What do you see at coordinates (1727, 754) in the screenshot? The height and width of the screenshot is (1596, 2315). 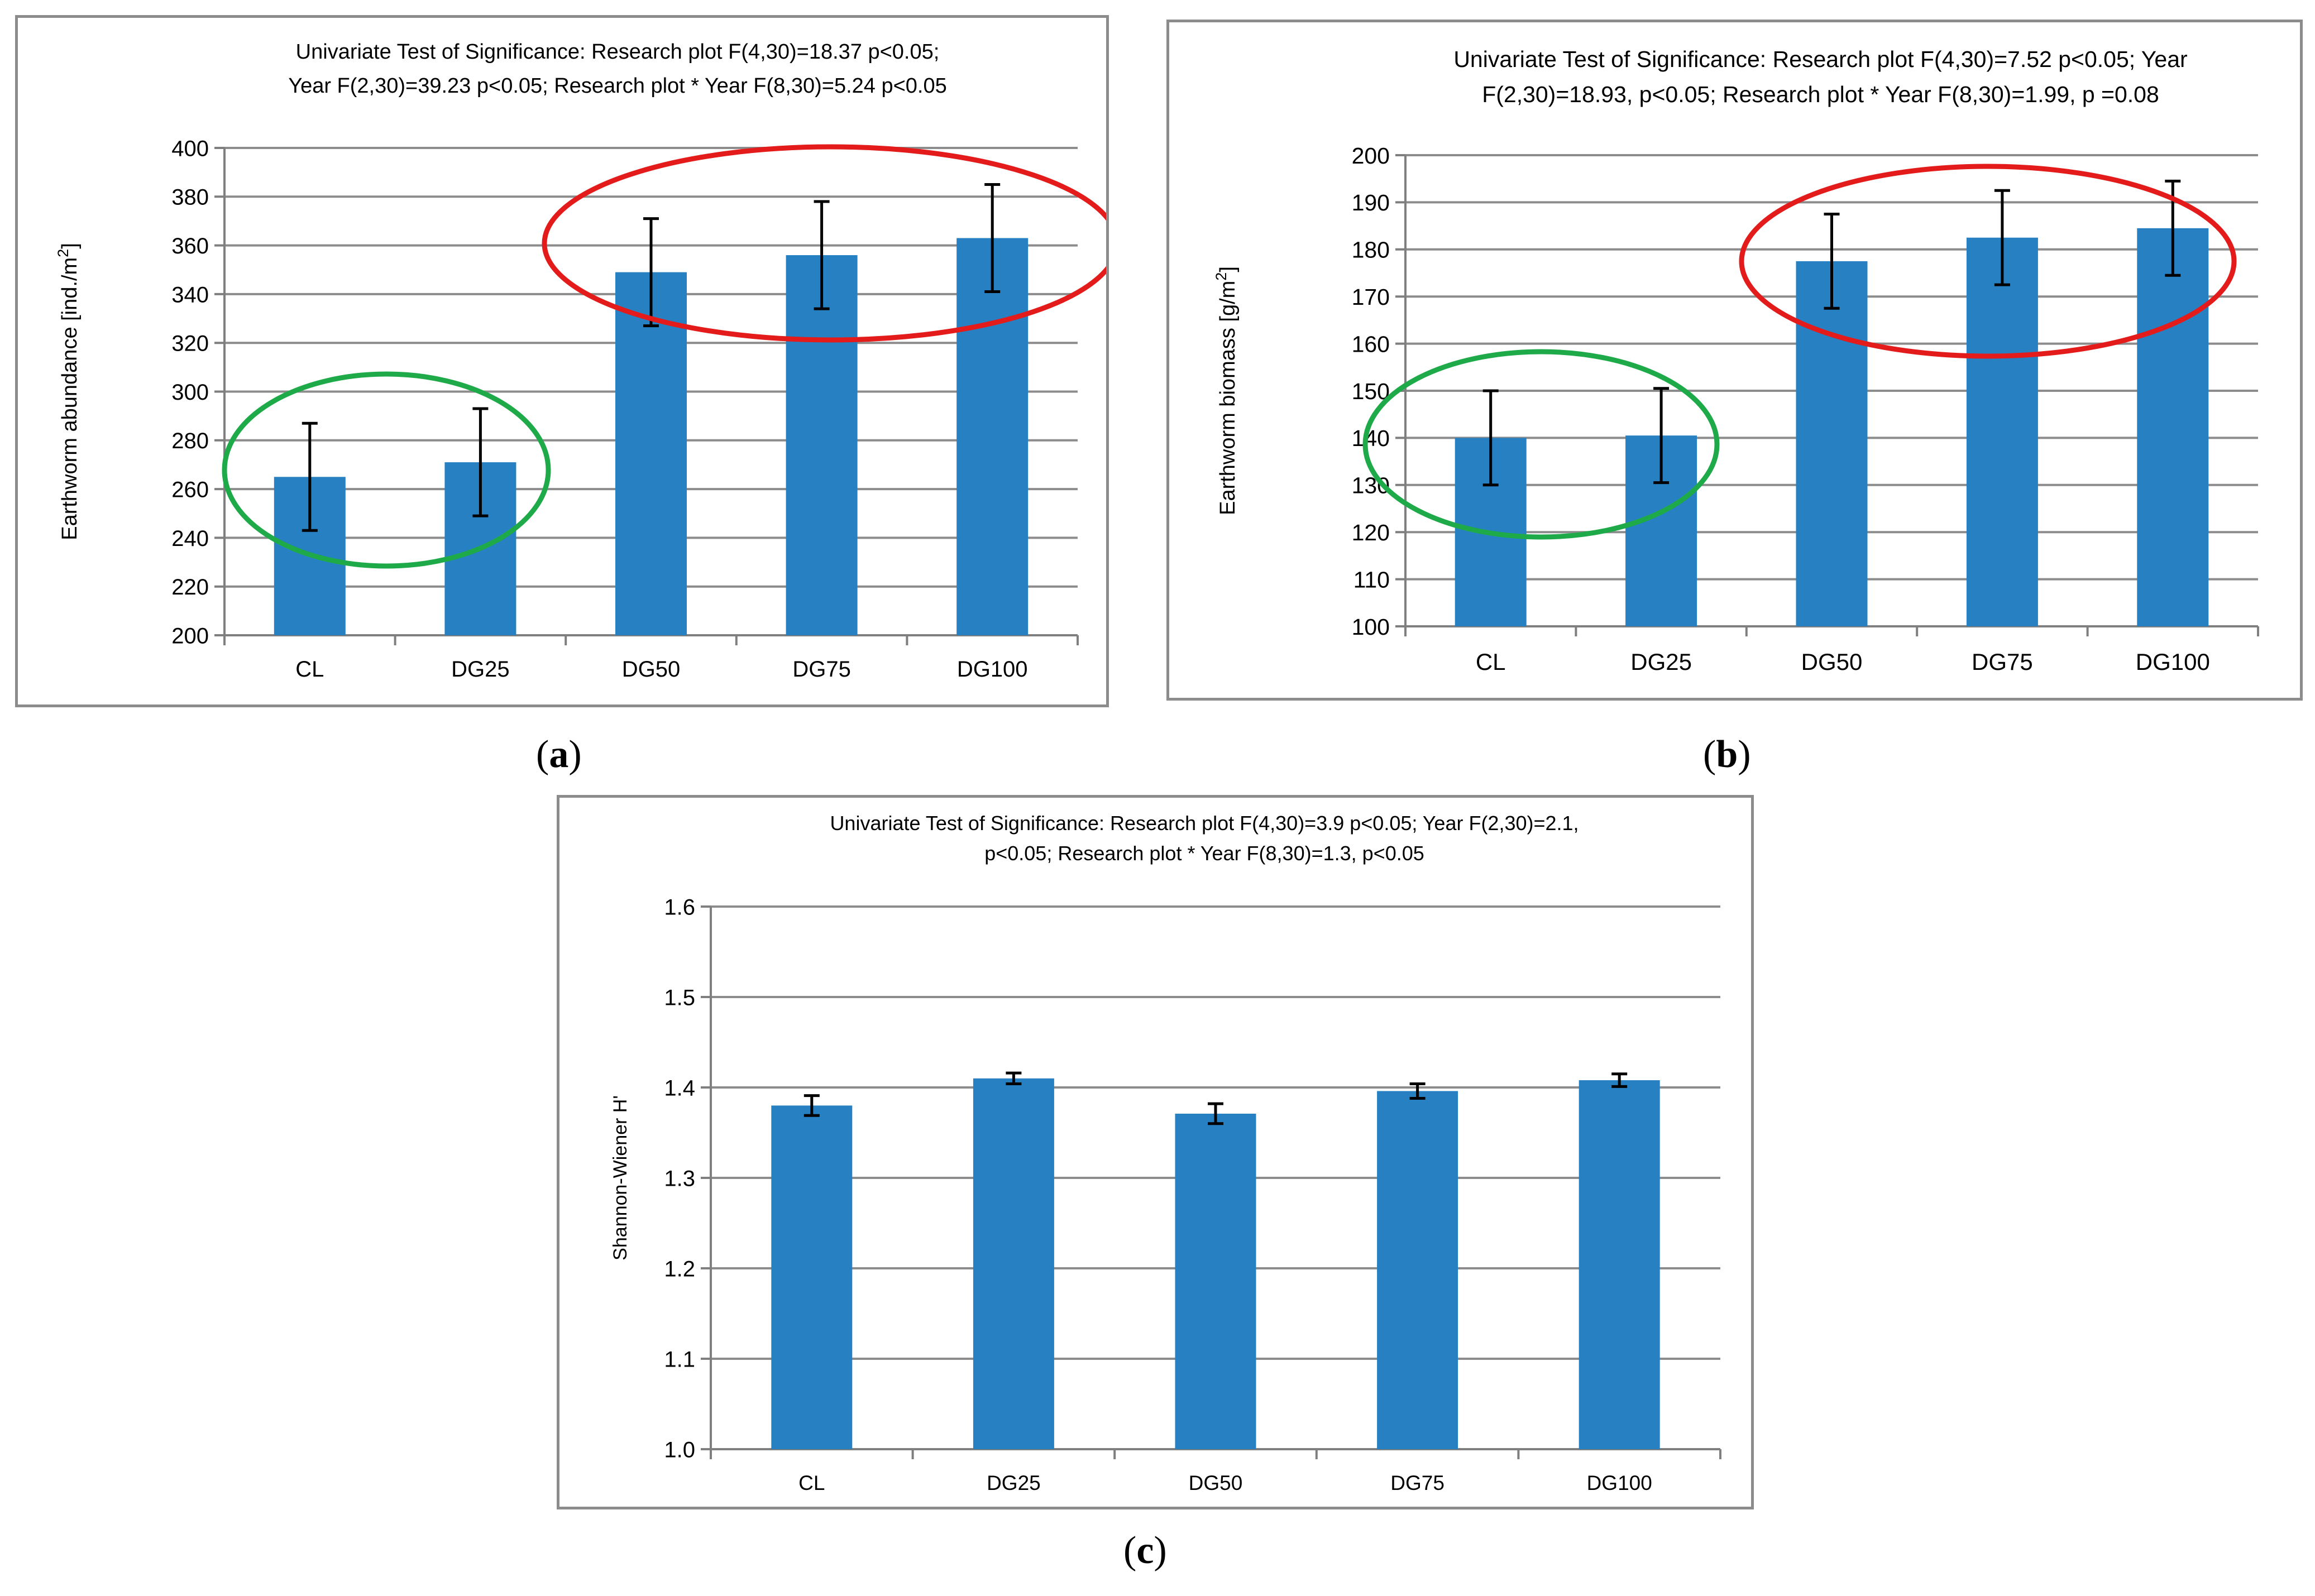 I see `caption-b: (b)` at bounding box center [1727, 754].